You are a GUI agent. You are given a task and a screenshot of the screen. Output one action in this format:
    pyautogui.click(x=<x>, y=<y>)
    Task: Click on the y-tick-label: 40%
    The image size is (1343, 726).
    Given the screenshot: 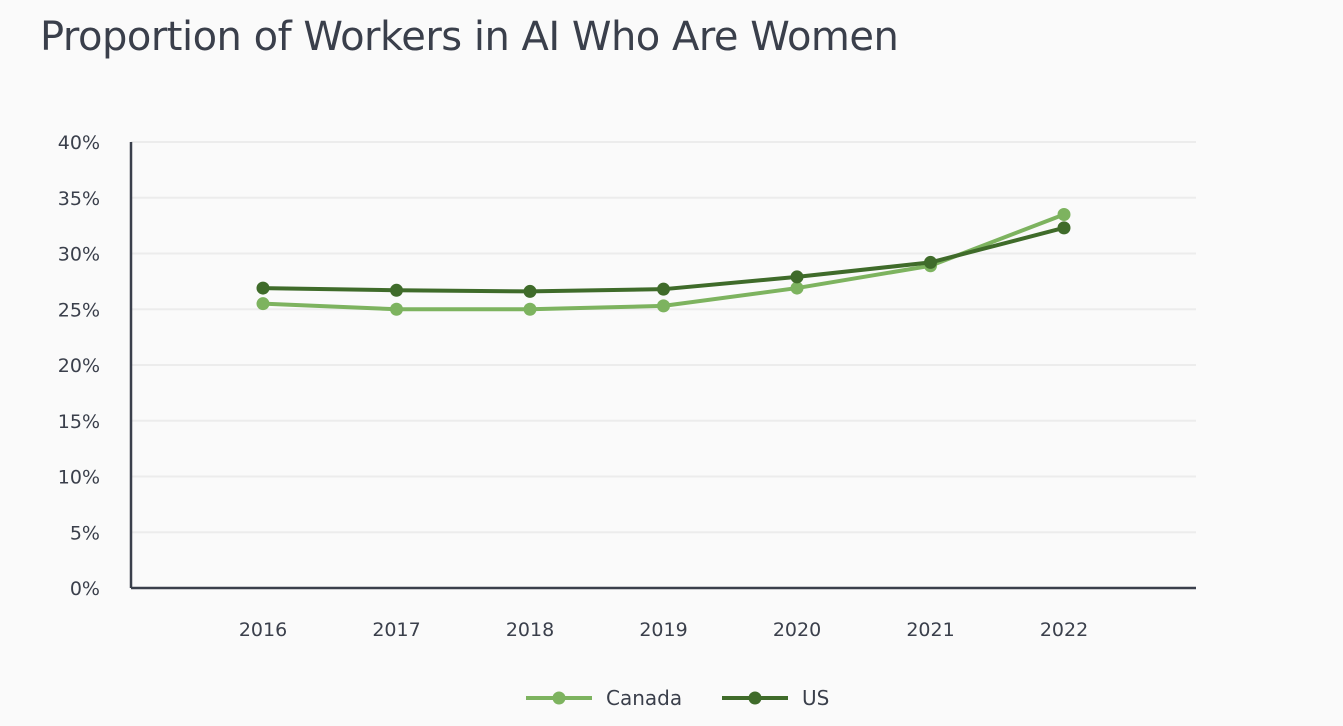 What is the action you would take?
    pyautogui.click(x=79, y=143)
    